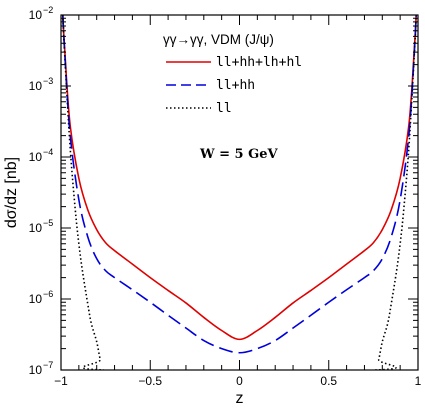 The image size is (425, 408). Describe the element at coordinates (48, 223) in the screenshot. I see `y-tick-label-exponent: −5` at that location.